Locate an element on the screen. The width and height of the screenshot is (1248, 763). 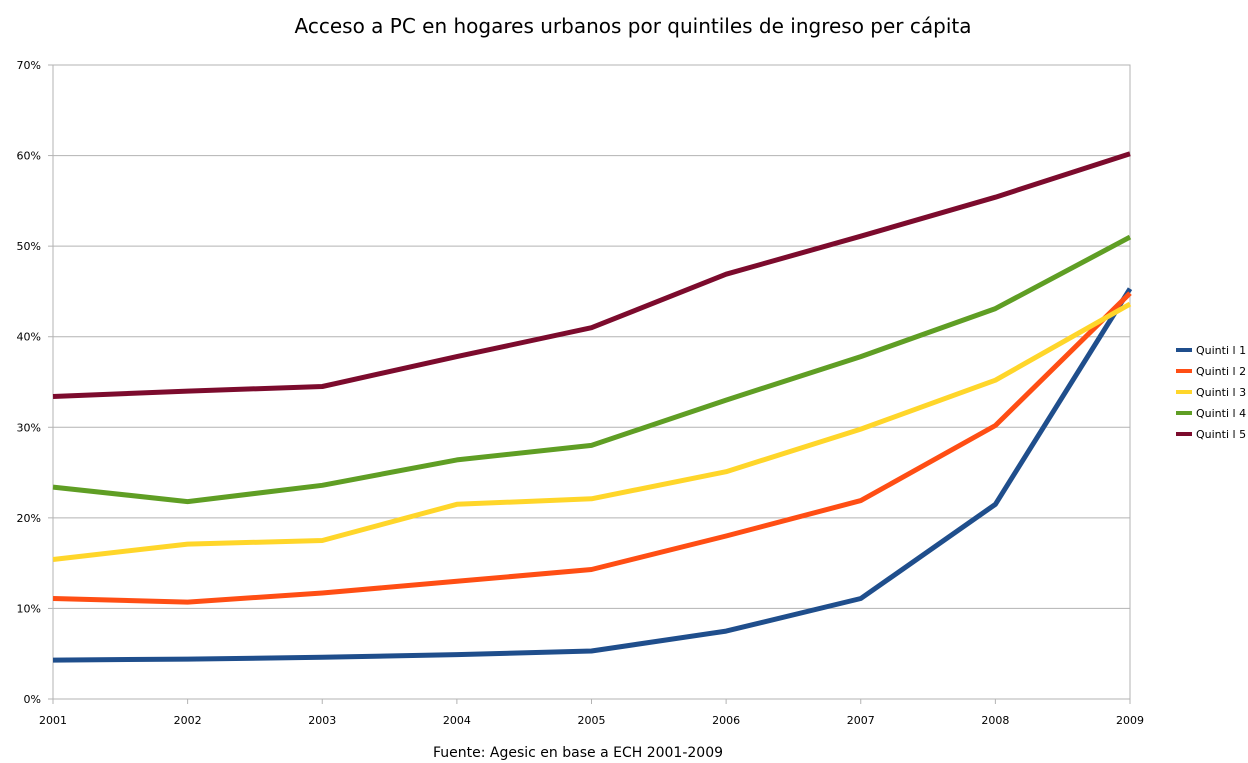
x-tick-label: 2007 is located at coordinates (861, 720).